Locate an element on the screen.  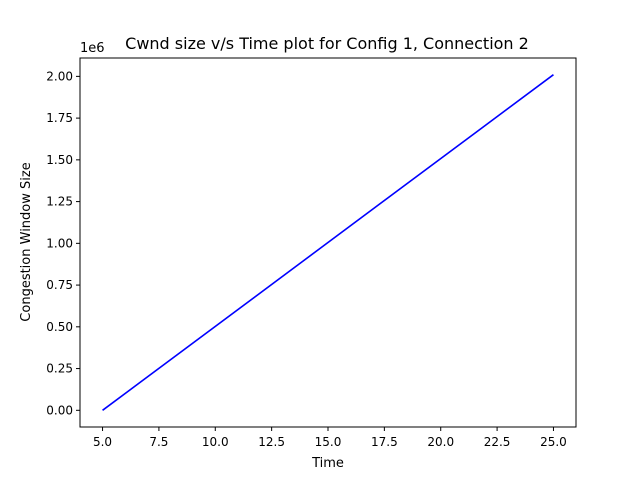
x-axis-ticks: 5.0 7.5 10.0 12.5 15.0 17.5 20.0 22.5 25.0 is located at coordinates (330, 438).